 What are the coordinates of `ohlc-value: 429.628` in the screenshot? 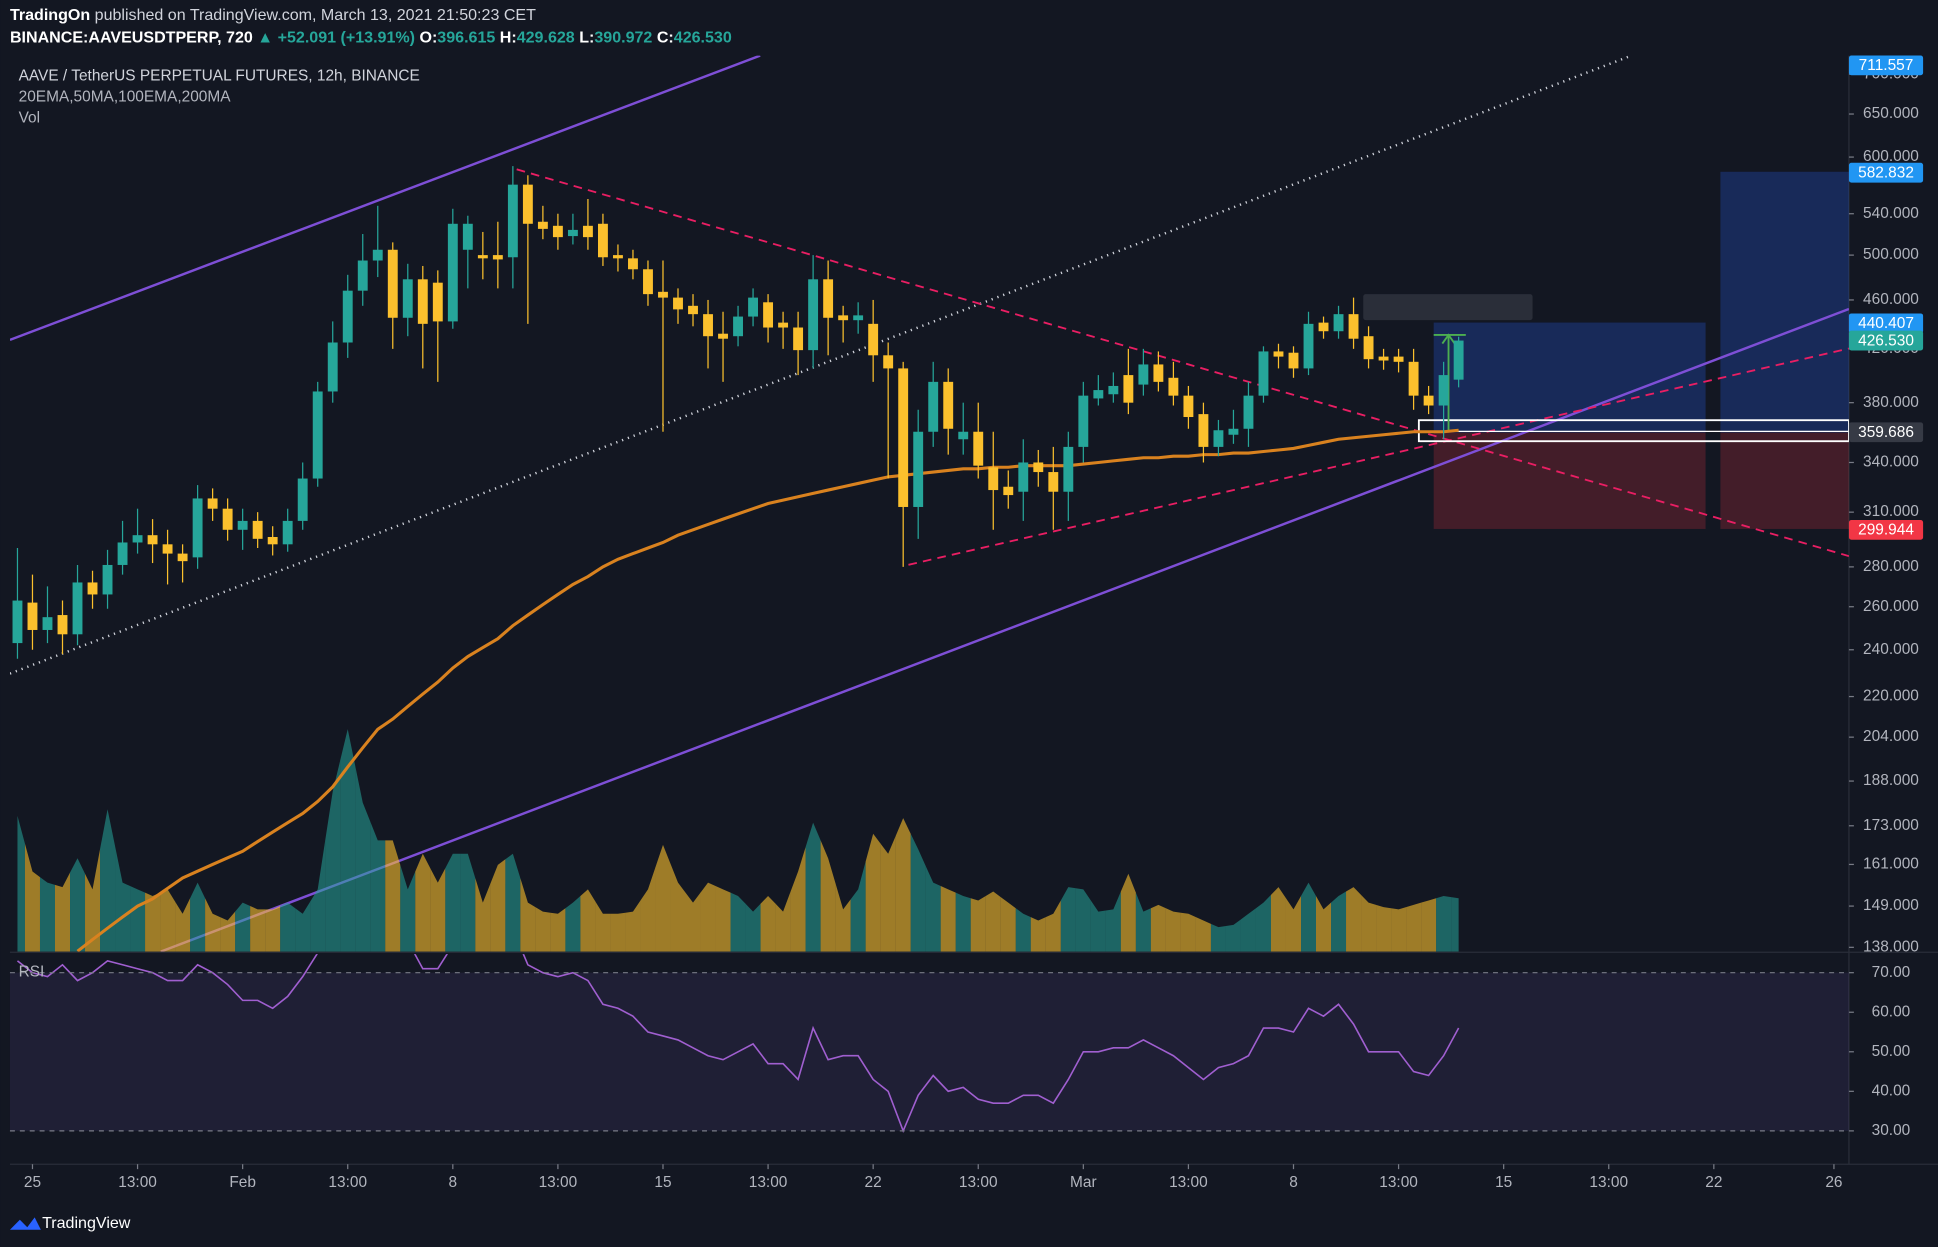 It's located at (546, 38).